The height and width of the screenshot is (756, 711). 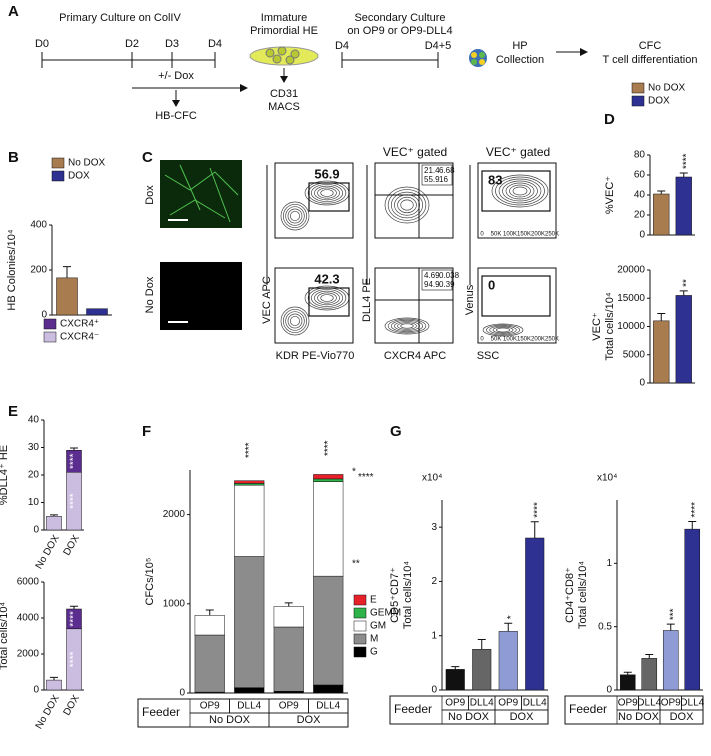 I want to click on group-cell, so click(x=521, y=717).